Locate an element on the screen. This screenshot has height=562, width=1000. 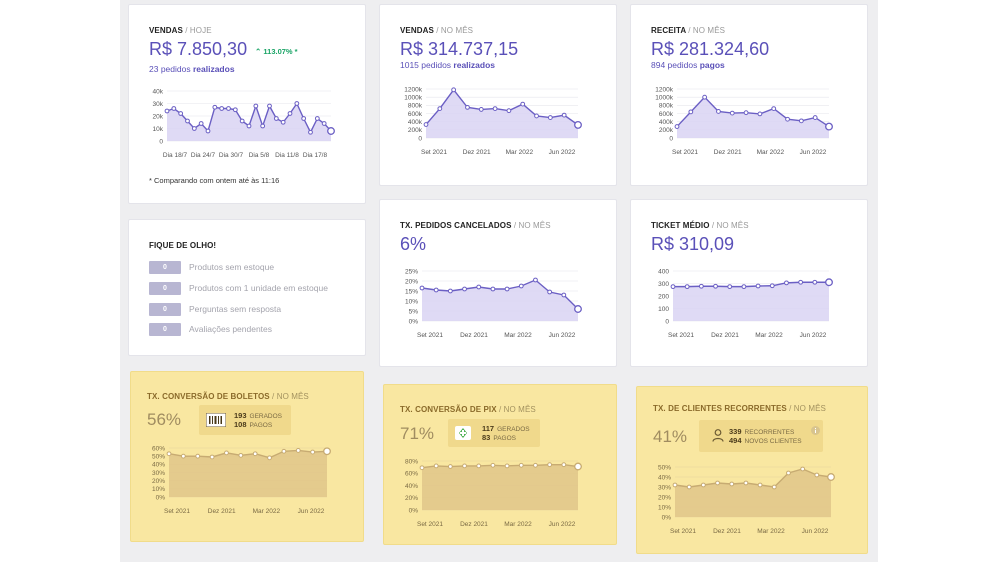
new-clients-line: 494 NOVOS CLIENTES is located at coordinates (765, 440).